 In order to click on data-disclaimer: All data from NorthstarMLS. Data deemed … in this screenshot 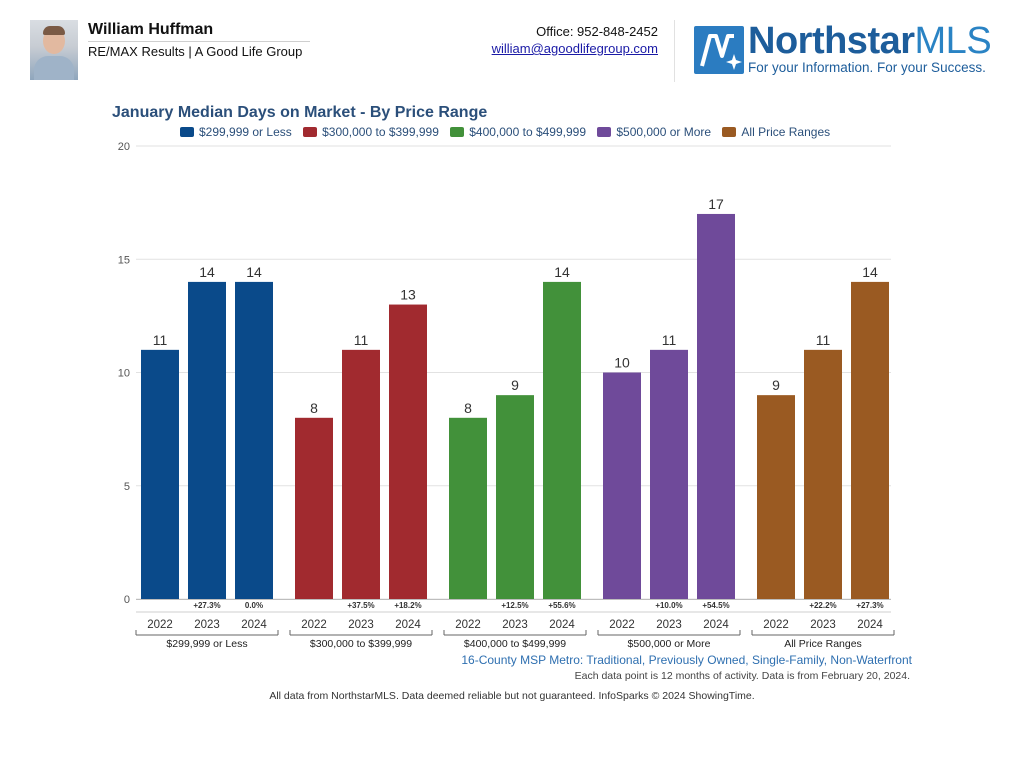, I will do `click(512, 696)`.